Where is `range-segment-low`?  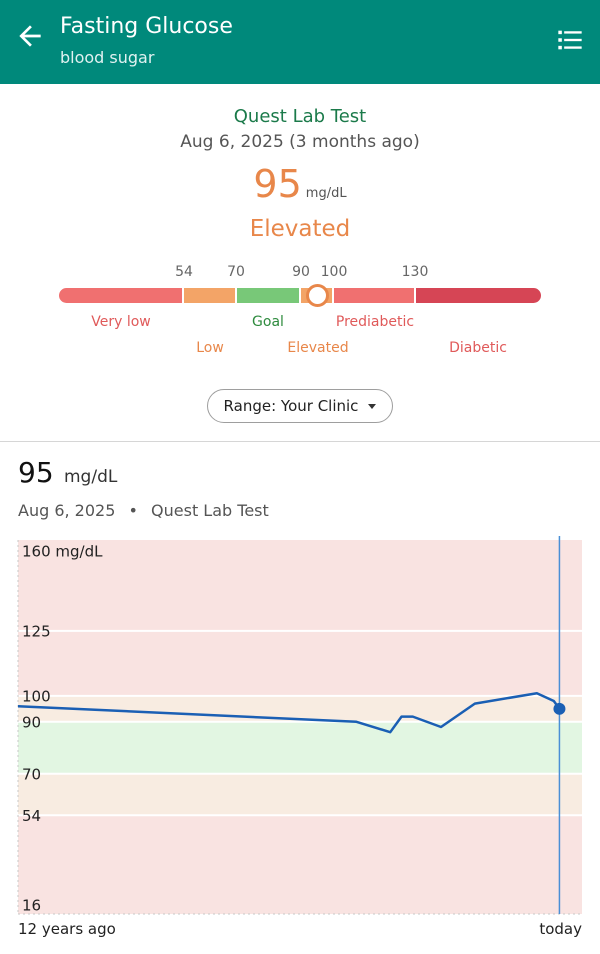 range-segment-low is located at coordinates (209, 295).